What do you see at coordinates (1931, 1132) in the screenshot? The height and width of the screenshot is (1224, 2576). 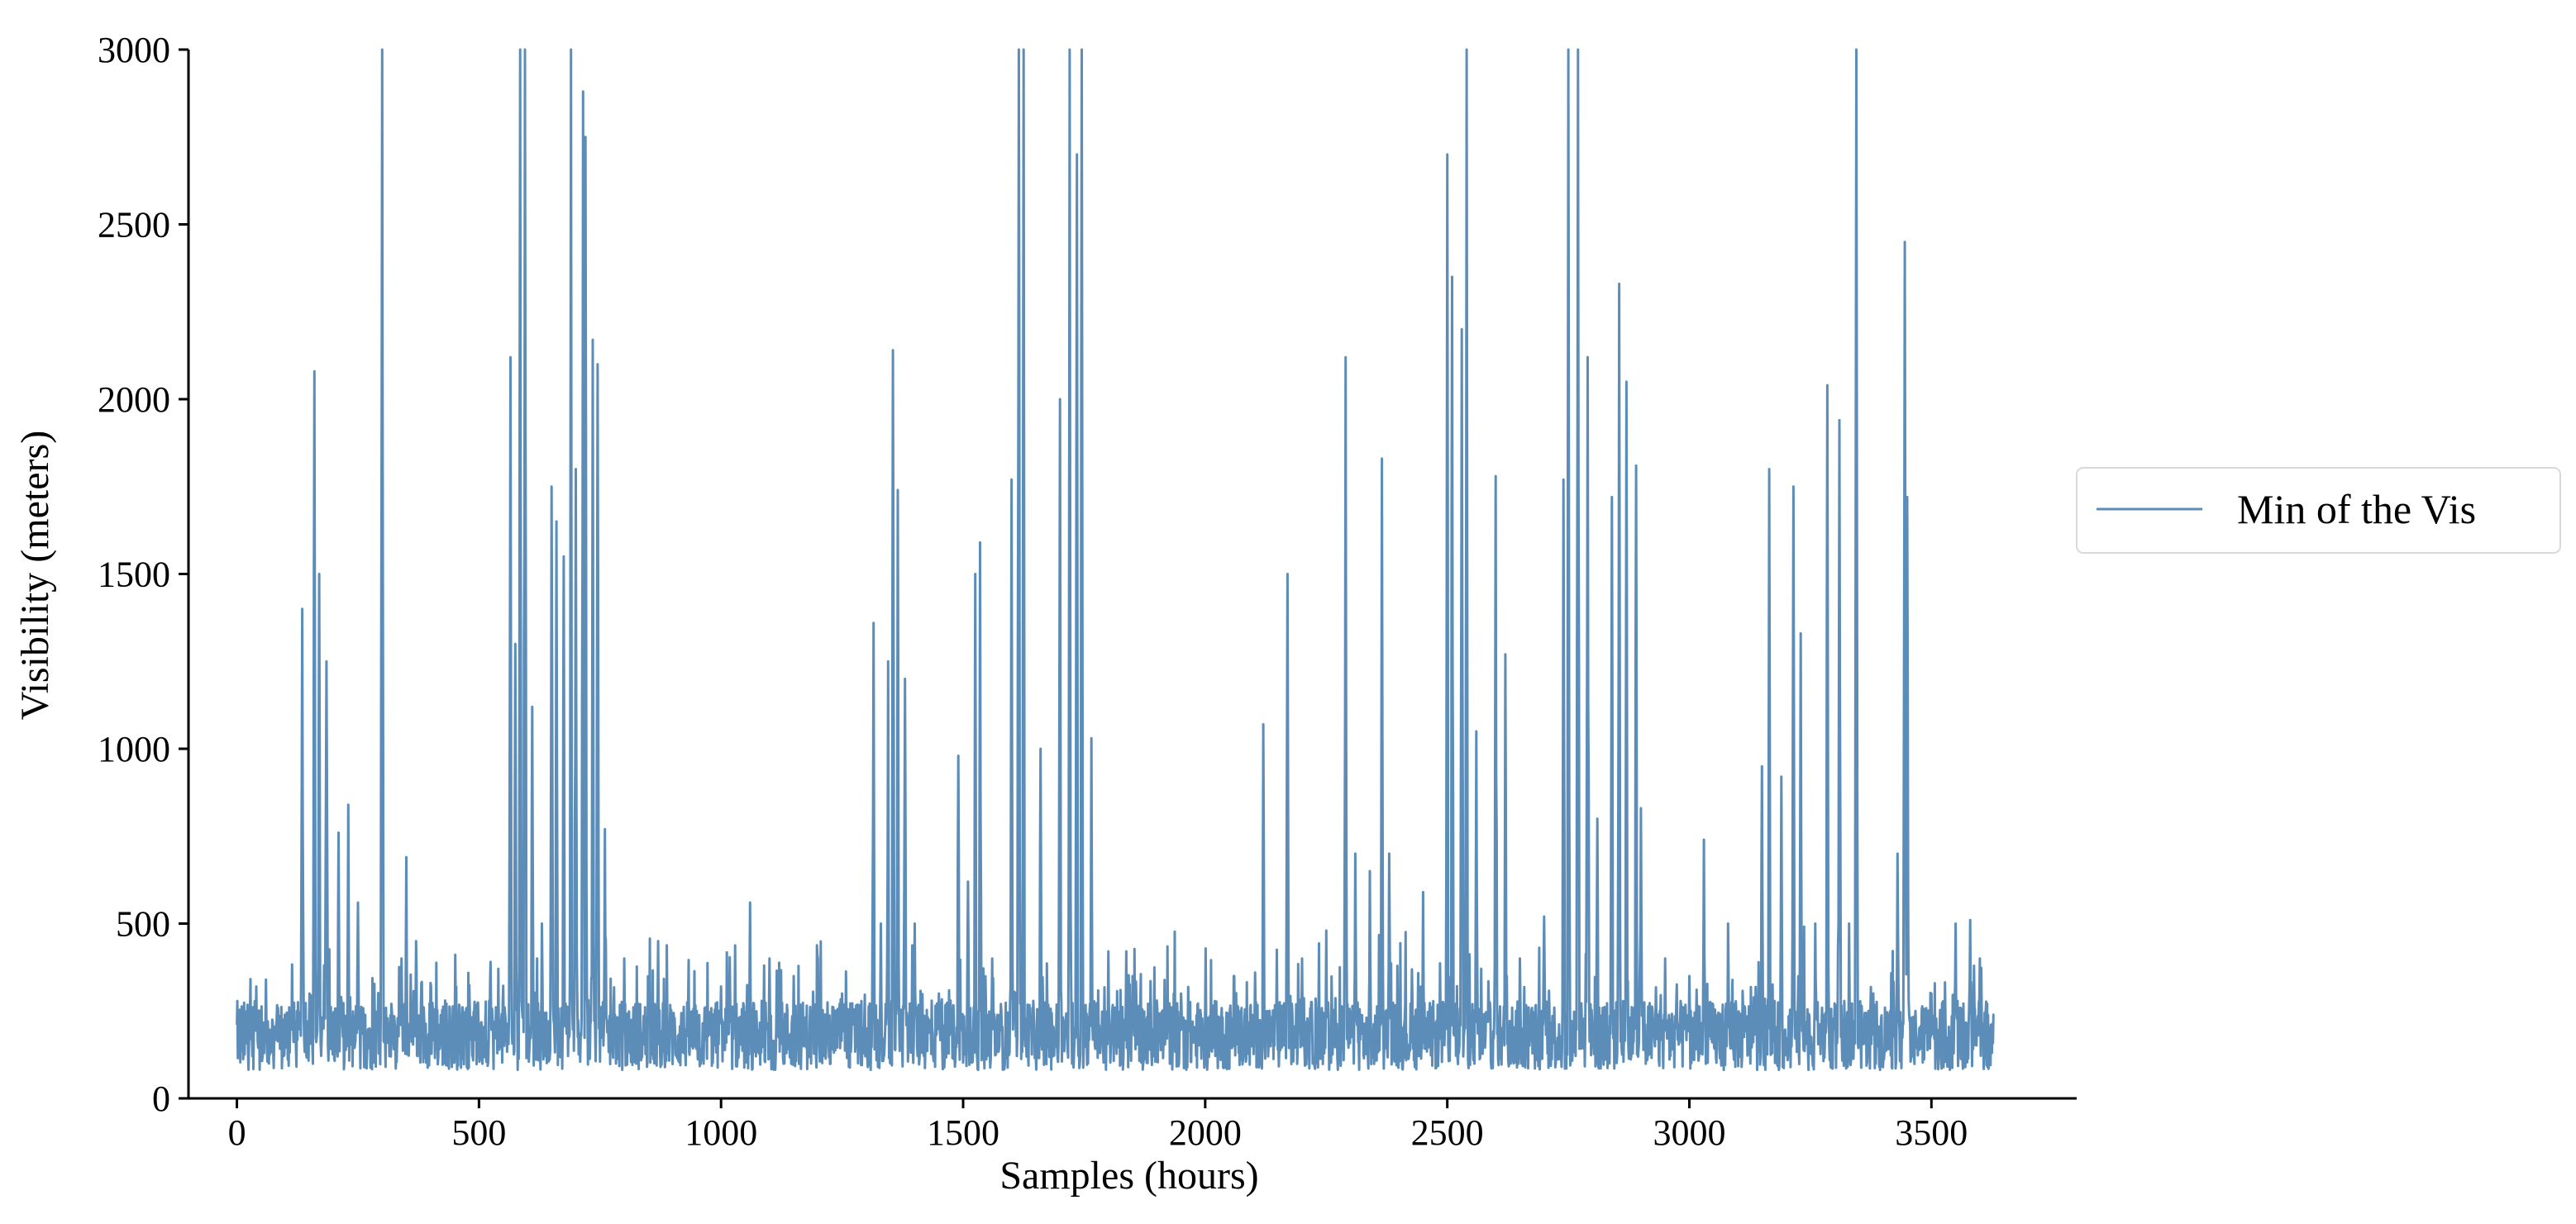 I see `x-tick-label: 3500` at bounding box center [1931, 1132].